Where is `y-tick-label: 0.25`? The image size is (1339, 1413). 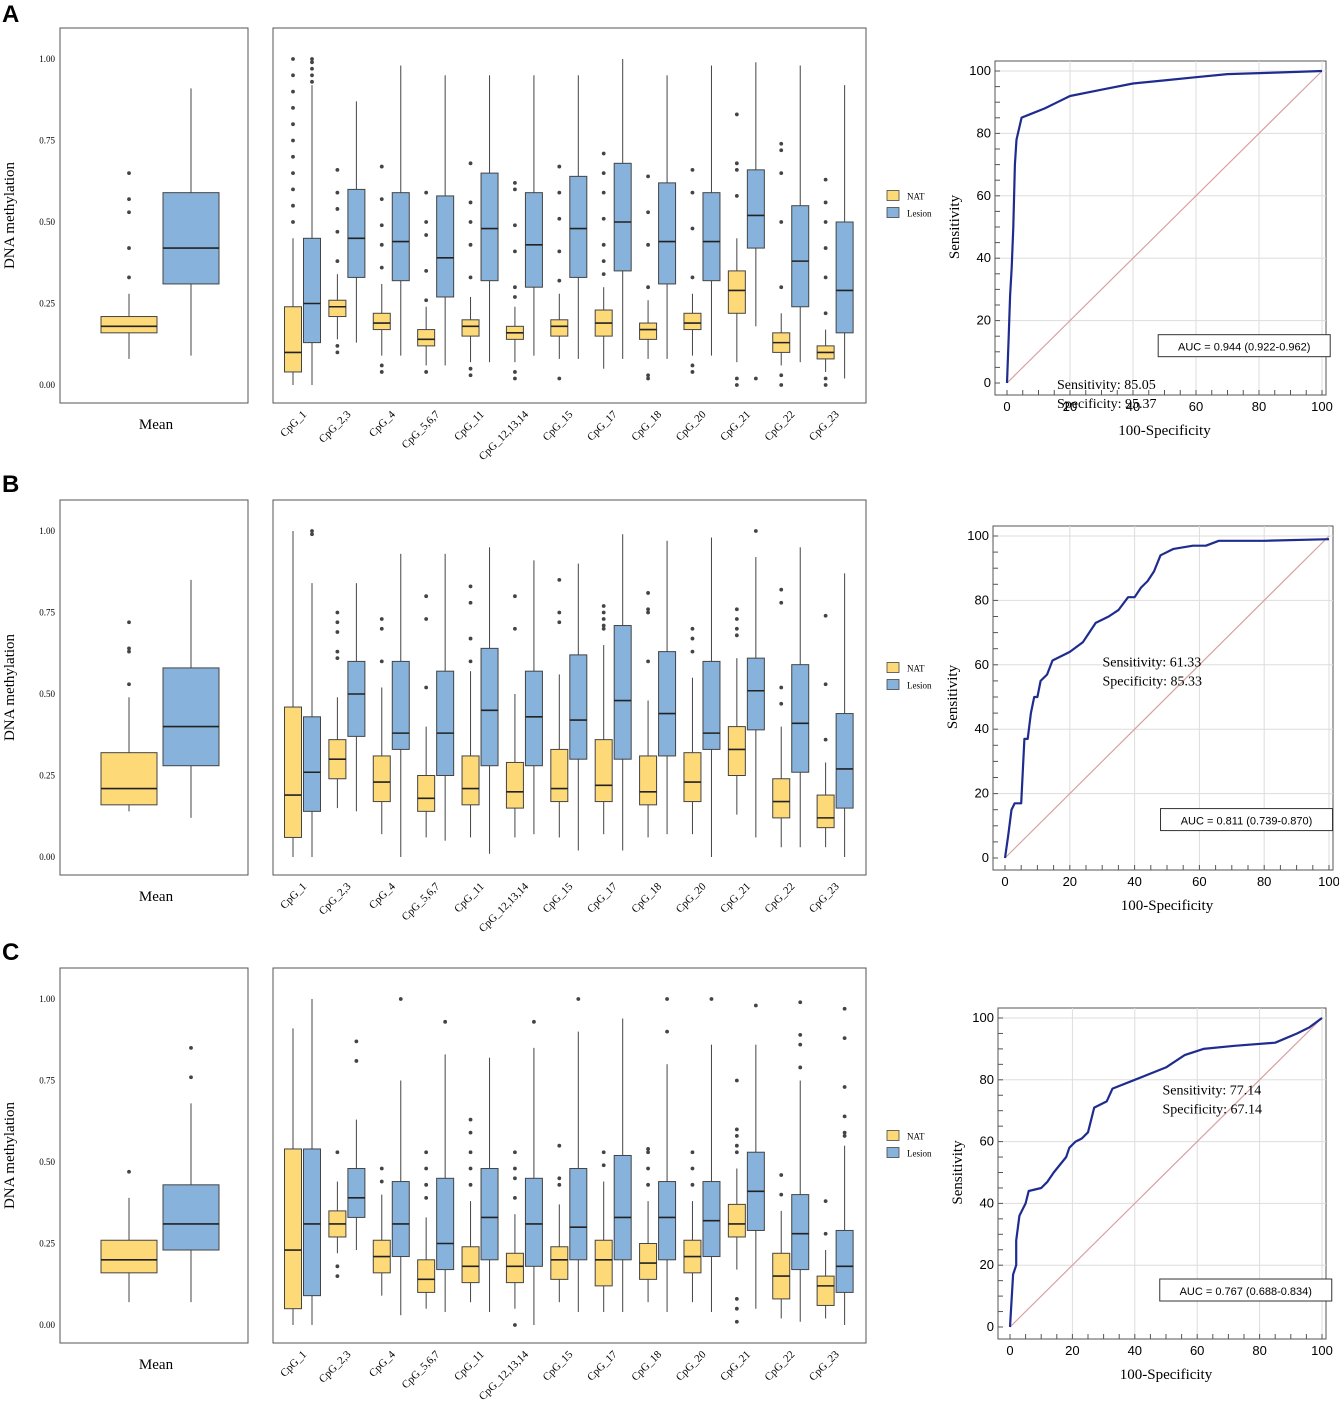 y-tick-label: 0.25 is located at coordinates (47, 304).